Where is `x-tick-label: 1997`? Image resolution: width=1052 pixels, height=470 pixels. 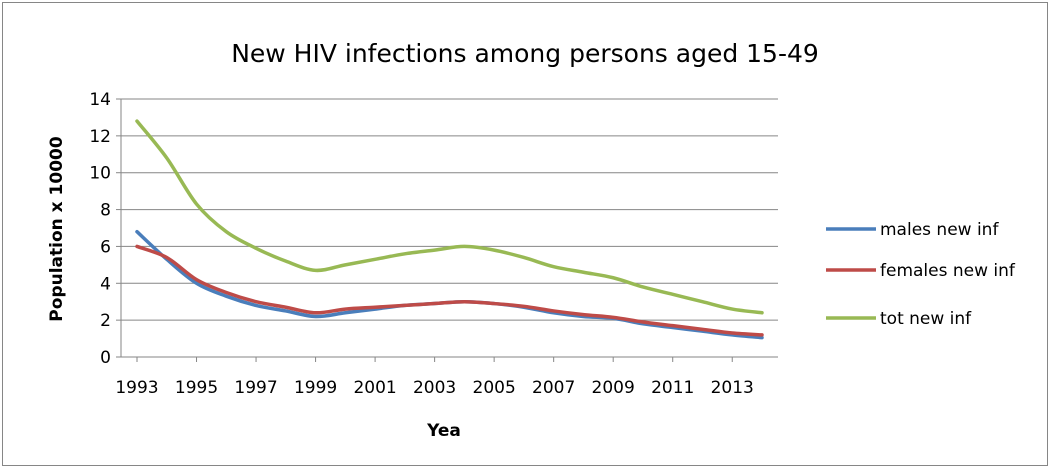
x-tick-label: 1997 is located at coordinates (255, 388).